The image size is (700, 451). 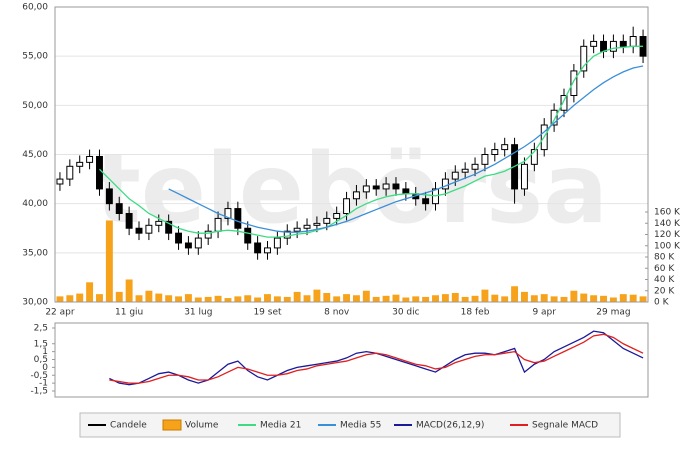 I want to click on x-tick-label: 29 mag, so click(x=613, y=313).